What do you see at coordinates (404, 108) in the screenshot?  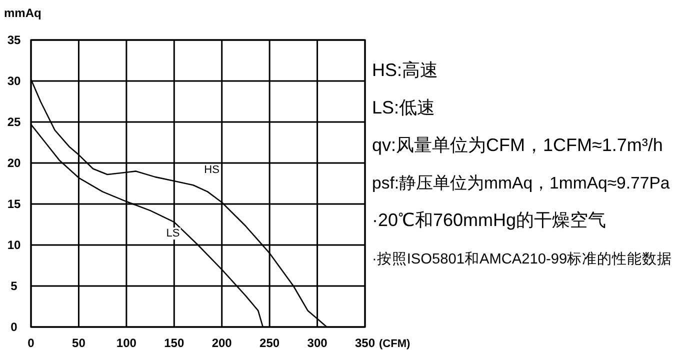 I see `text: LS:低速` at bounding box center [404, 108].